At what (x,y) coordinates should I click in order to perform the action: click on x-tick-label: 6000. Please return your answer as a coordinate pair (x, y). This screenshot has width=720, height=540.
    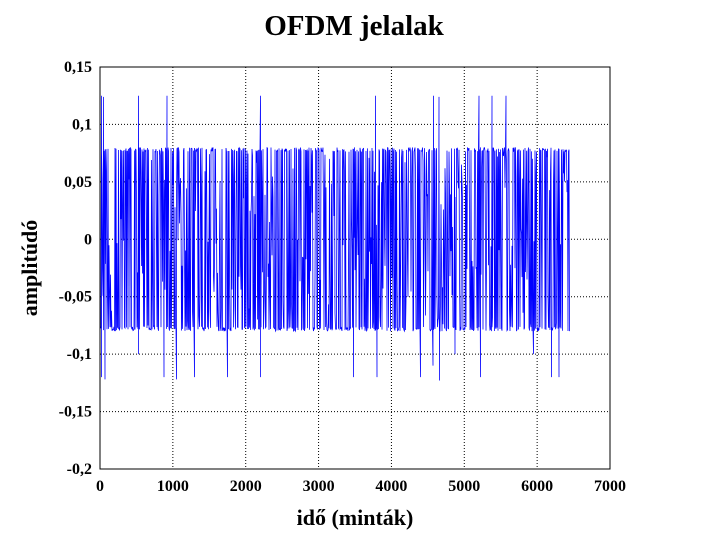
    Looking at the image, I should click on (537, 486).